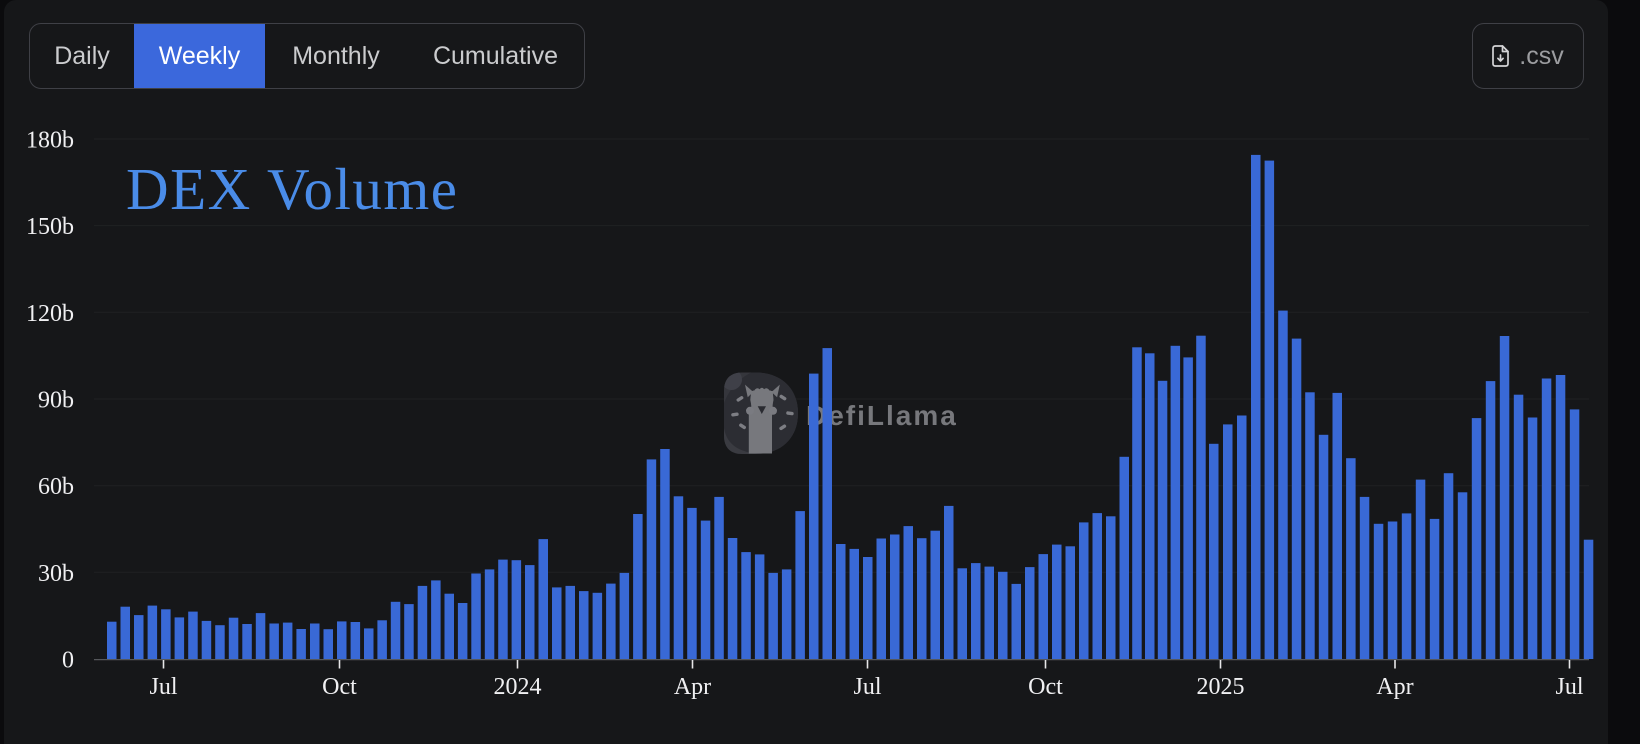  I want to click on svg-text: 90b, so click(56, 401).